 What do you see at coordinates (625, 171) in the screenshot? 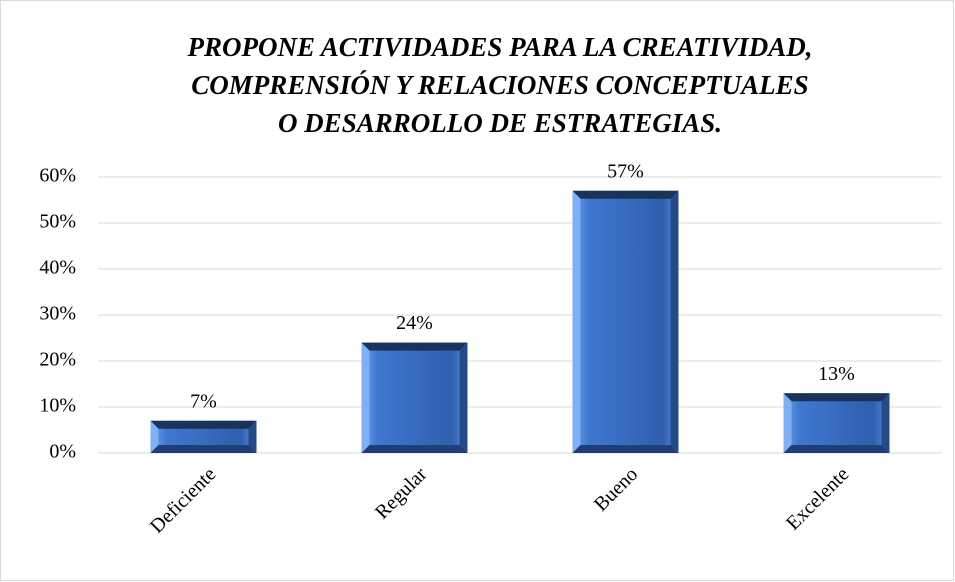
I see `data-label: 57%` at bounding box center [625, 171].